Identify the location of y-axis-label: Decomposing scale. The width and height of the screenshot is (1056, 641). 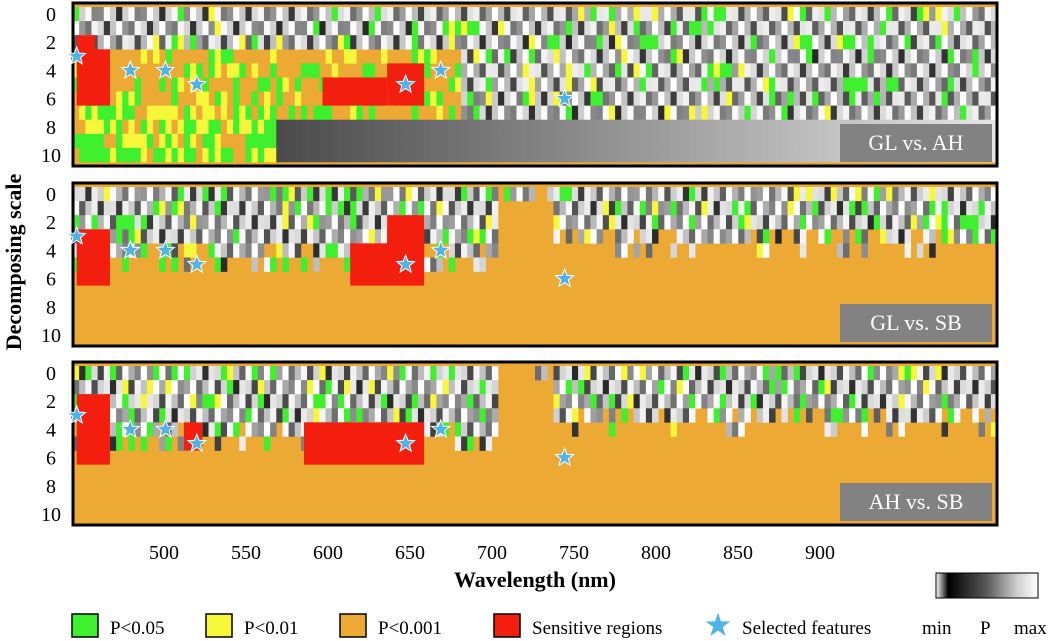
(13, 261).